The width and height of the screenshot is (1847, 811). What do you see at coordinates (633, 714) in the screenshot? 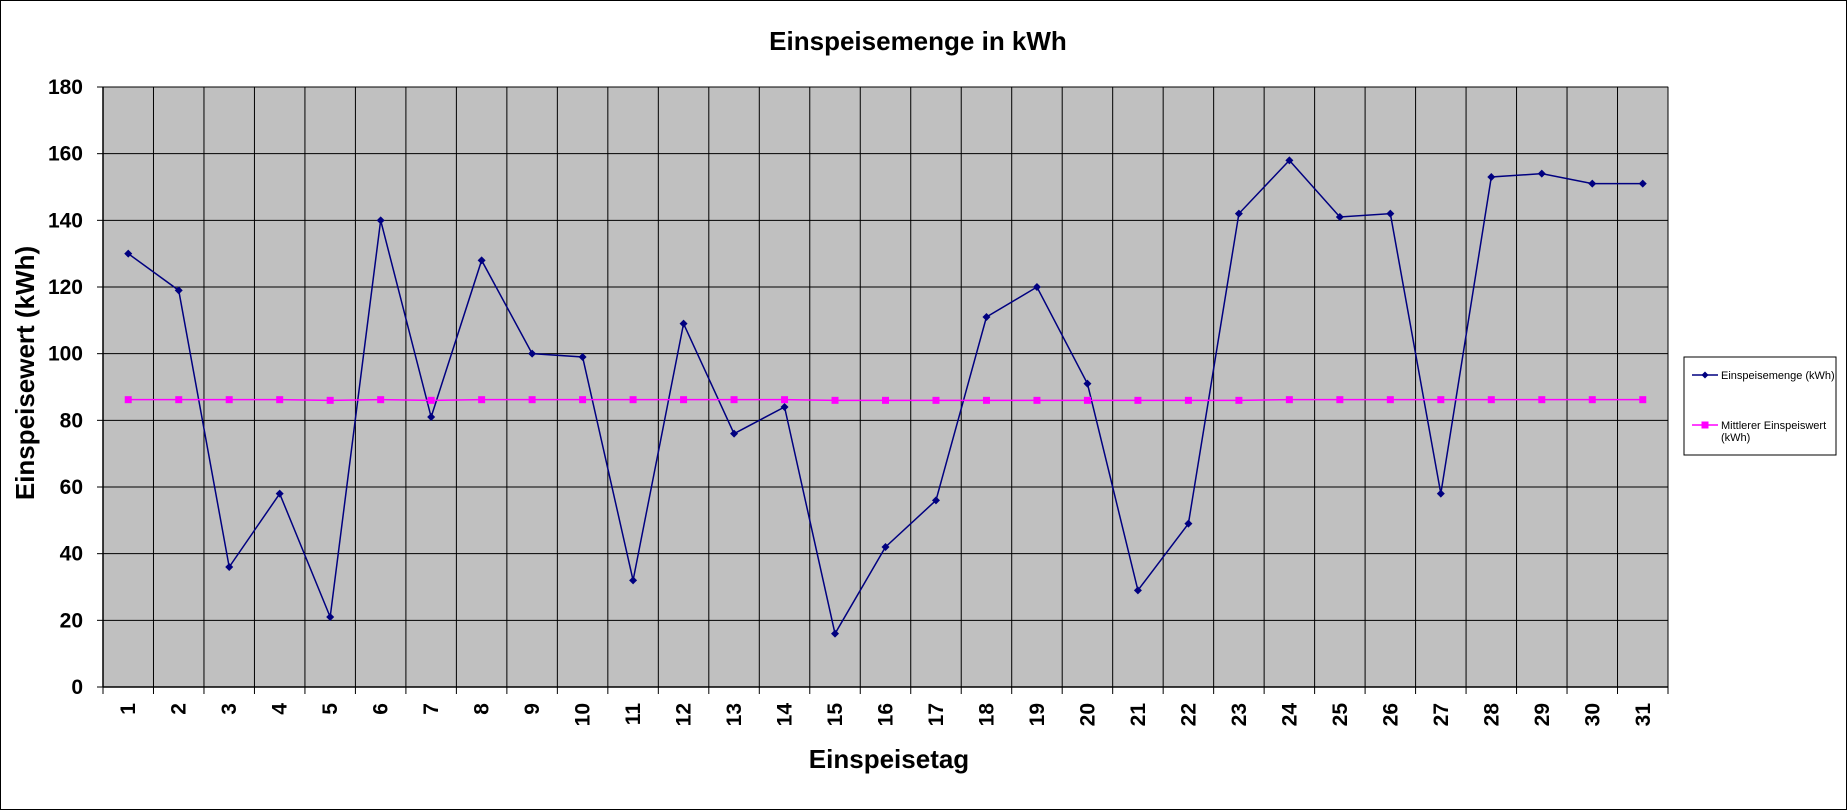
I see `x-tick-label: 11` at bounding box center [633, 714].